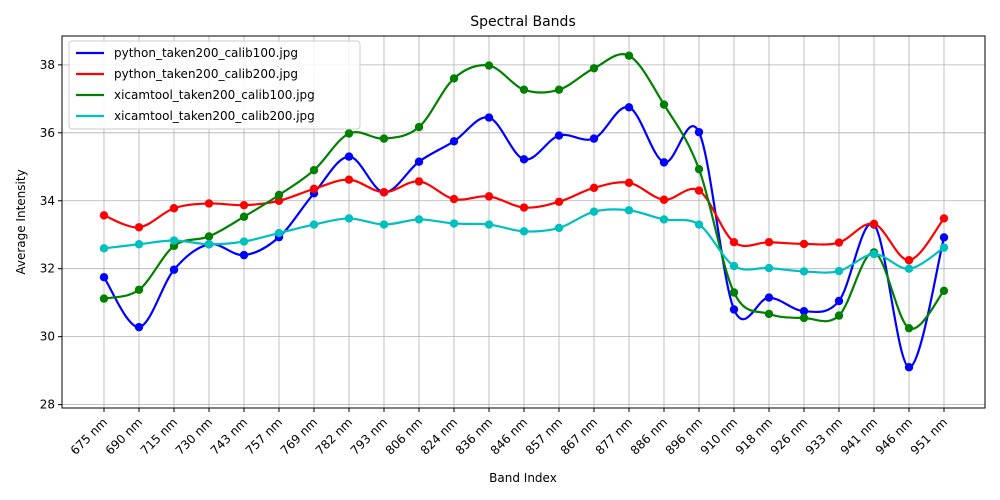 The width and height of the screenshot is (1000, 500). What do you see at coordinates (47, 269) in the screenshot?
I see `y-tick-label: 32` at bounding box center [47, 269].